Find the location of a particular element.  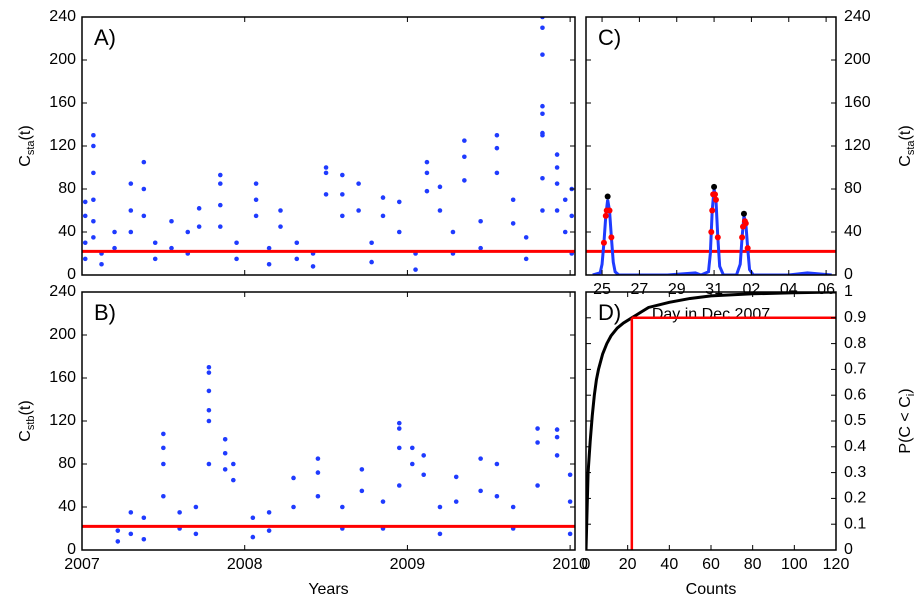

x-tick-label: 2009 is located at coordinates (408, 564).